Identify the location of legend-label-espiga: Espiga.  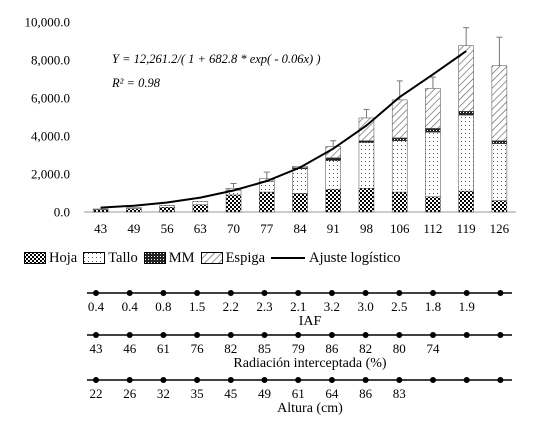
(245, 257).